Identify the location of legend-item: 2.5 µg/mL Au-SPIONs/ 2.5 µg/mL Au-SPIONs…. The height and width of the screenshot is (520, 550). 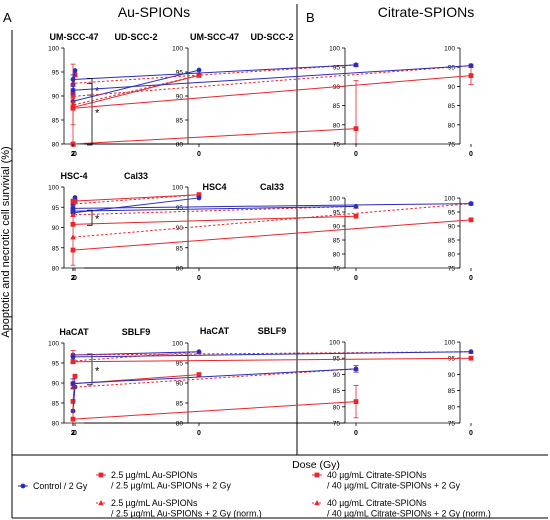
(163, 480).